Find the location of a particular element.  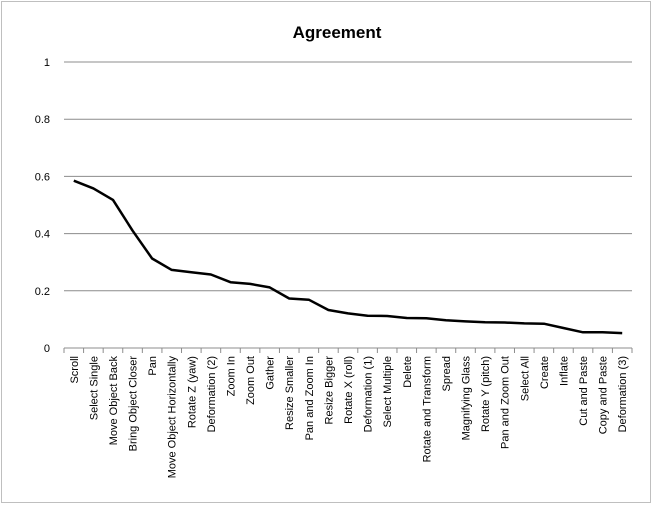

x-tick-label: Rotate Y (pitch) is located at coordinates (486, 394).